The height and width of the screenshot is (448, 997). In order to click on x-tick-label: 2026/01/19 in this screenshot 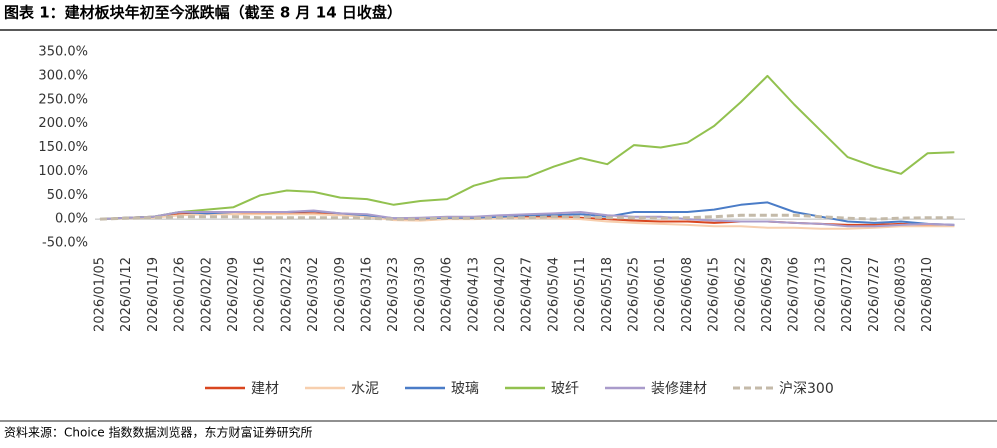, I will do `click(153, 294)`.